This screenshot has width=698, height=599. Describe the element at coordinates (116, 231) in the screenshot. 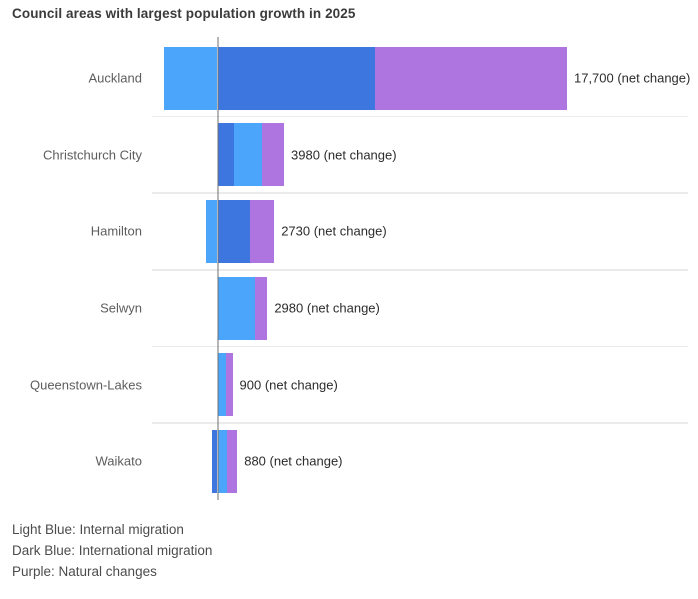

I see `category-label: Hamilton` at that location.